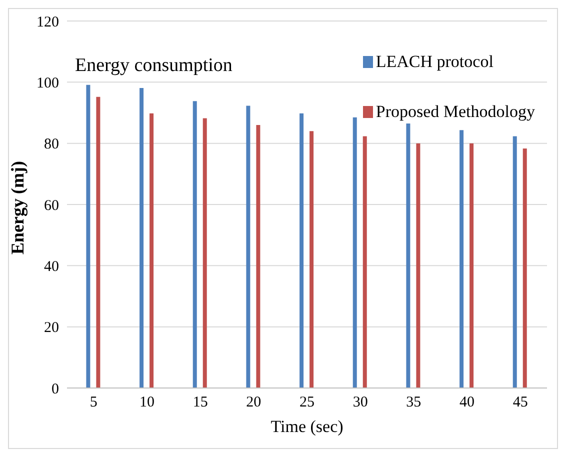 This screenshot has height=457, width=566. What do you see at coordinates (200, 402) in the screenshot?
I see `x-tick-label: 15` at bounding box center [200, 402].